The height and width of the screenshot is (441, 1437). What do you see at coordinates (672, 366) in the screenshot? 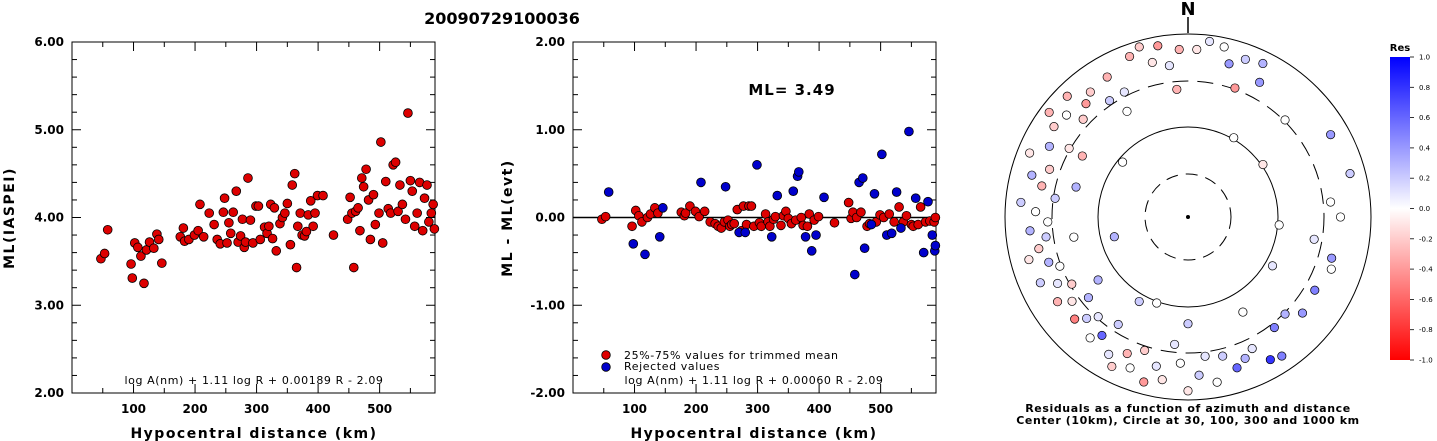
I see `legend-rejected-label: Rejected values` at bounding box center [672, 366].